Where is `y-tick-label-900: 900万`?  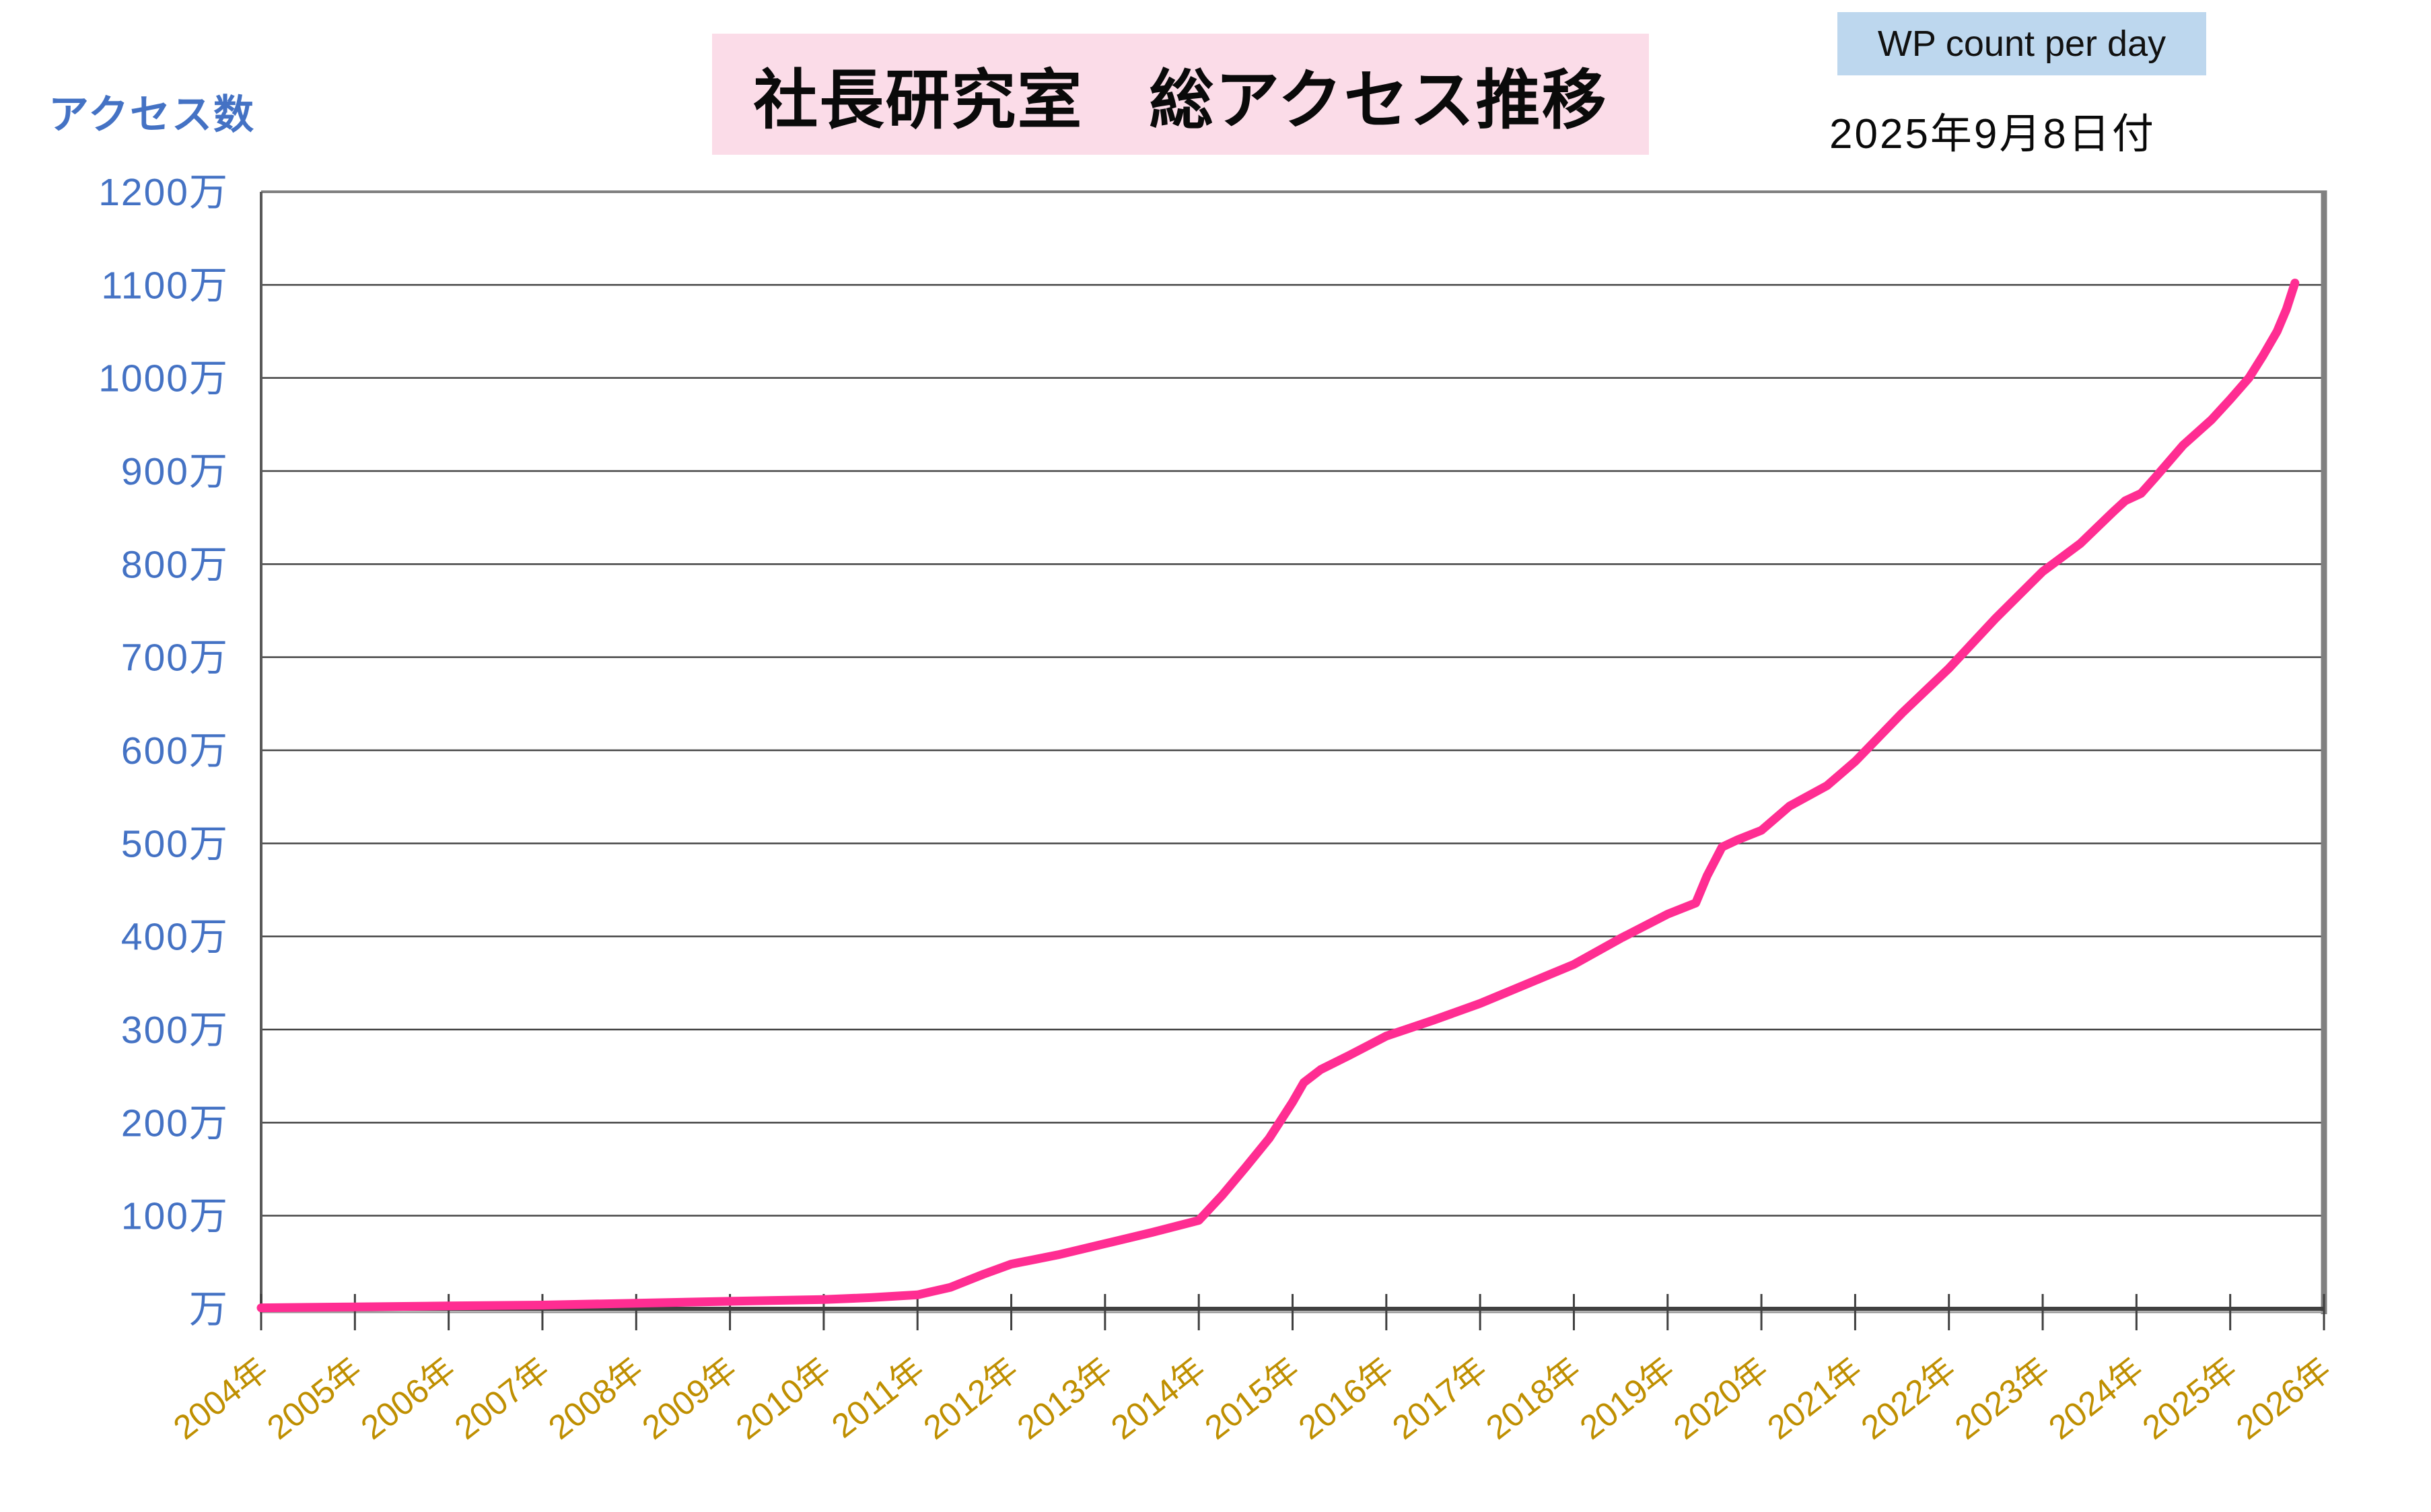
y-tick-label-900: 900万 is located at coordinates (175, 471).